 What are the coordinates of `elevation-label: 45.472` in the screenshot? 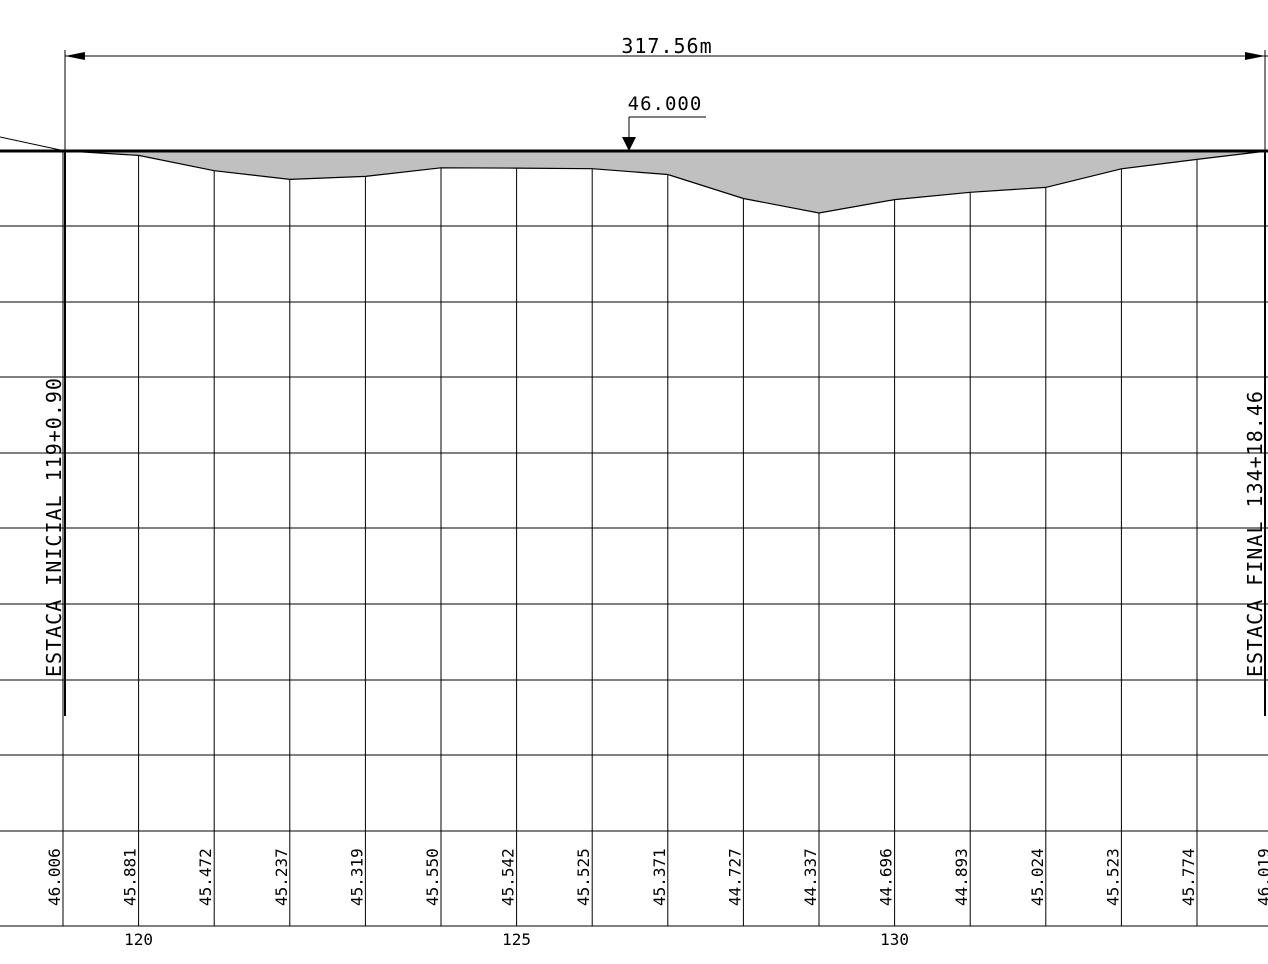 It's located at (205, 877).